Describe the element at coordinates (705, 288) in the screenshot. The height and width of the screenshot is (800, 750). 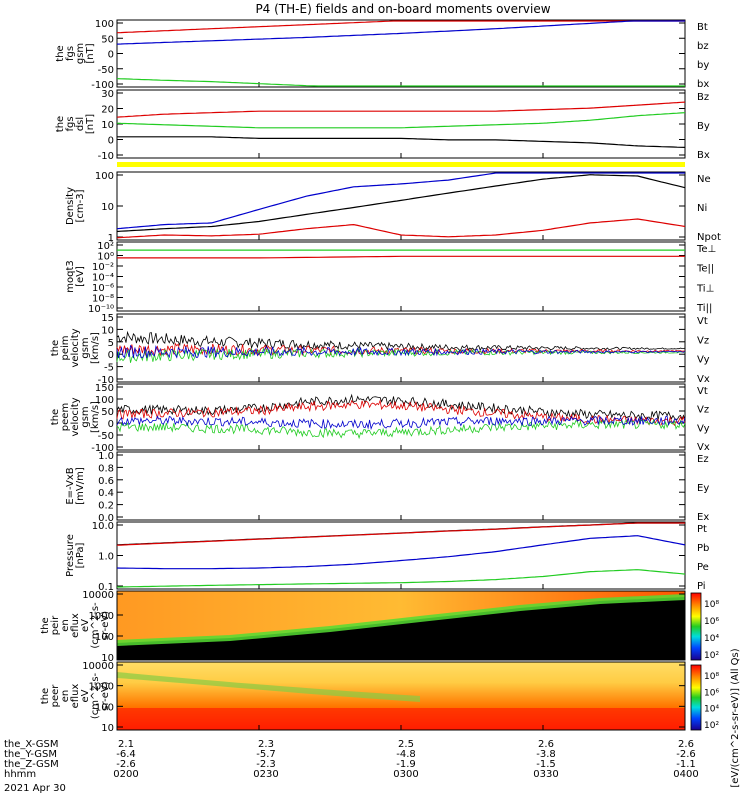
I see `legend-Ti⊥: Ti⊥` at that location.